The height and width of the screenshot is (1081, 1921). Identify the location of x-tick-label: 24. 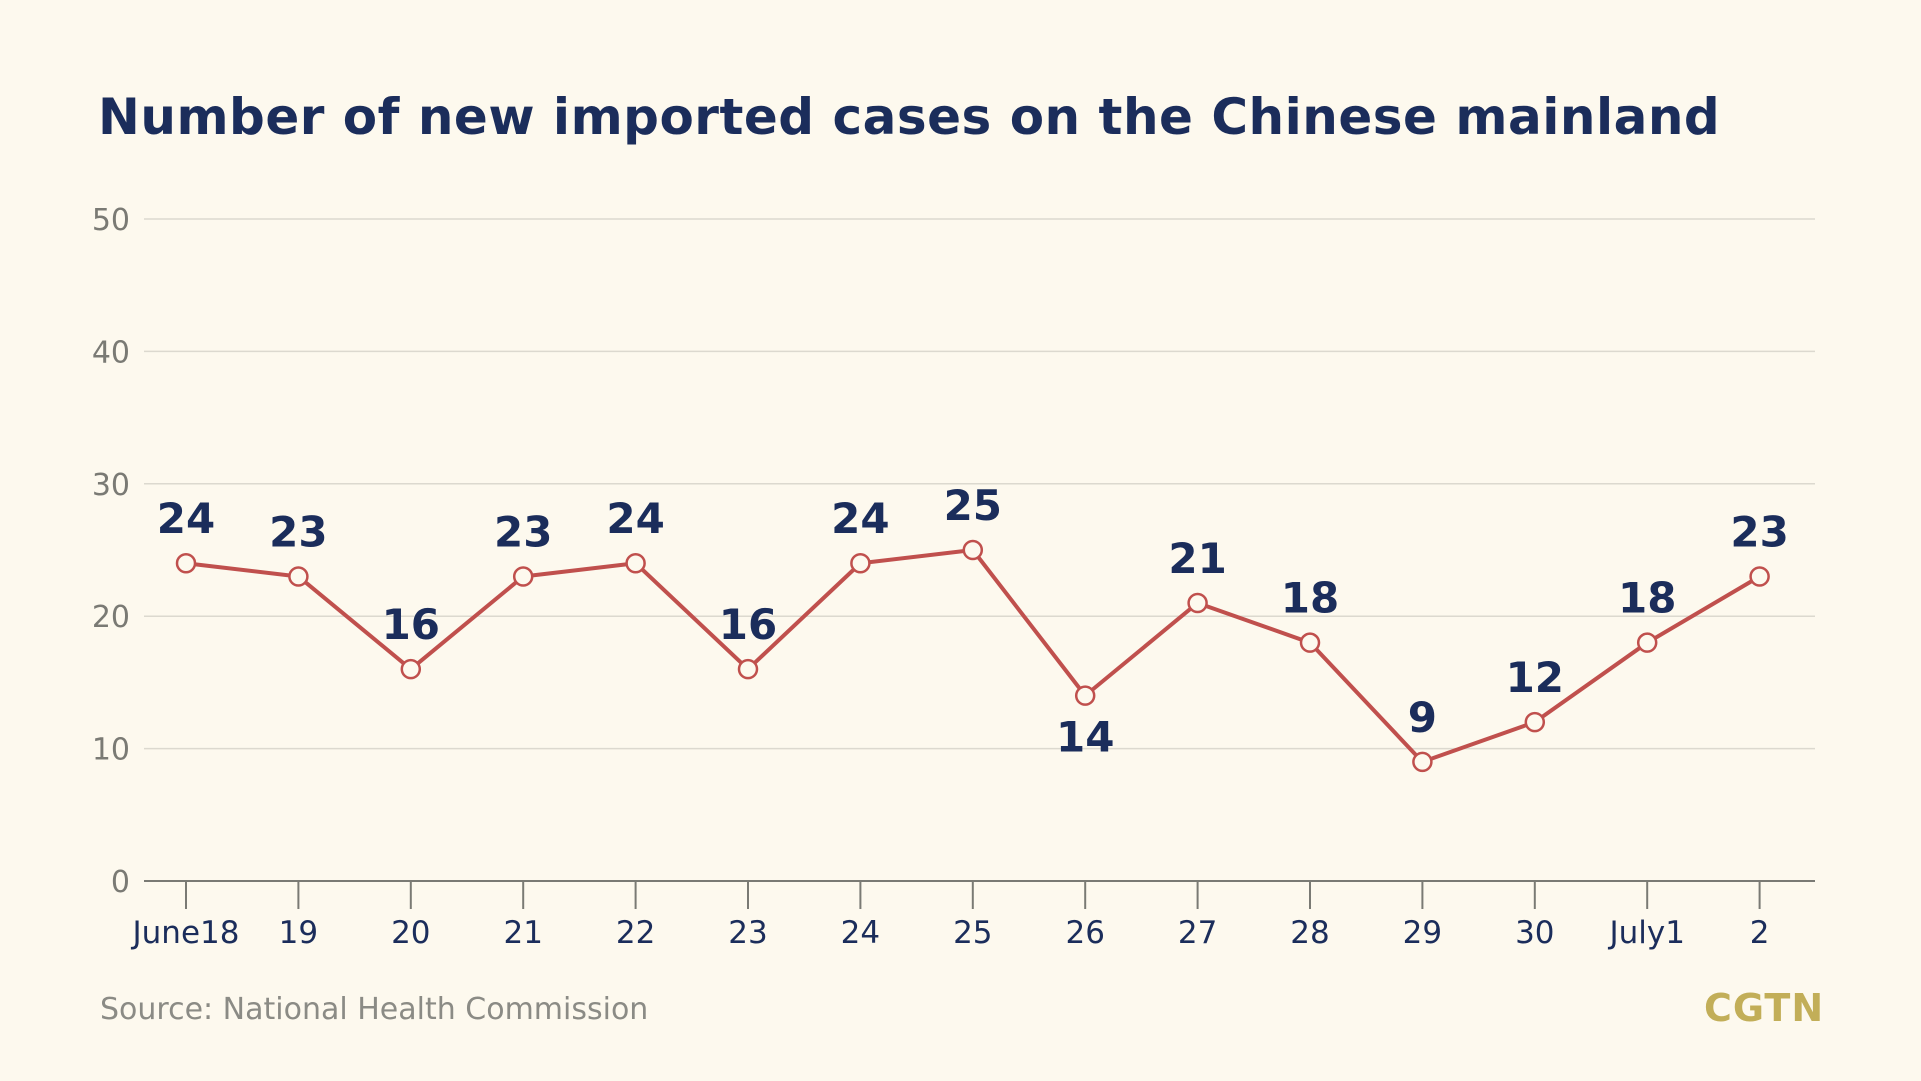
(860, 933).